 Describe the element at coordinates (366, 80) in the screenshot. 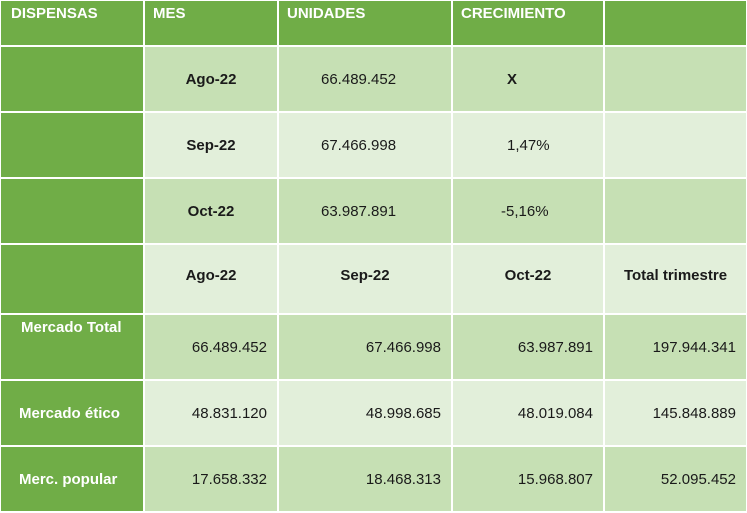

I see `units-cell: 66.489.452` at that location.